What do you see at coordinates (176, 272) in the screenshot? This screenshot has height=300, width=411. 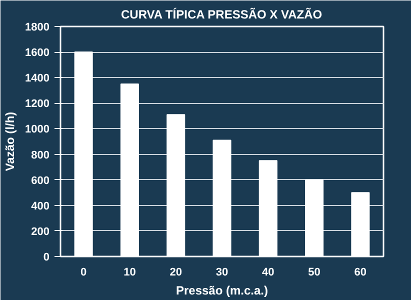 I see `x-tick-label: 20` at bounding box center [176, 272].